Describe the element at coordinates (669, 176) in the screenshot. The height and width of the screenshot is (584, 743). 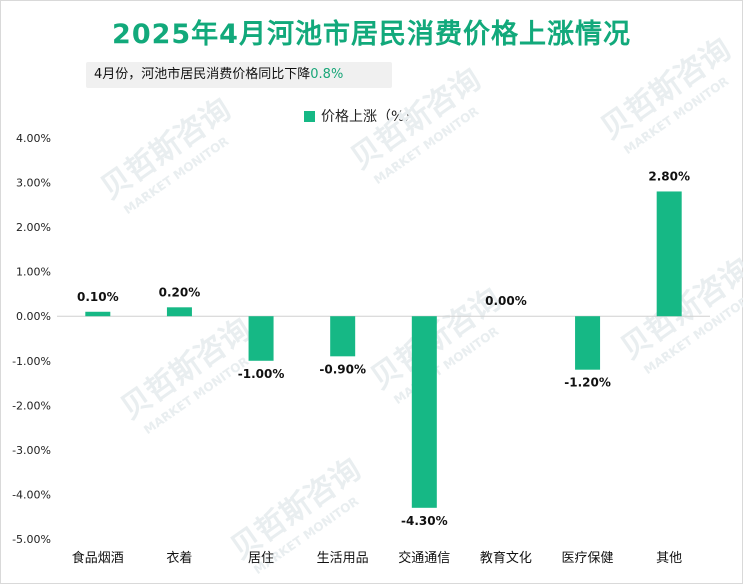
I see `data-label: 2.80%` at that location.